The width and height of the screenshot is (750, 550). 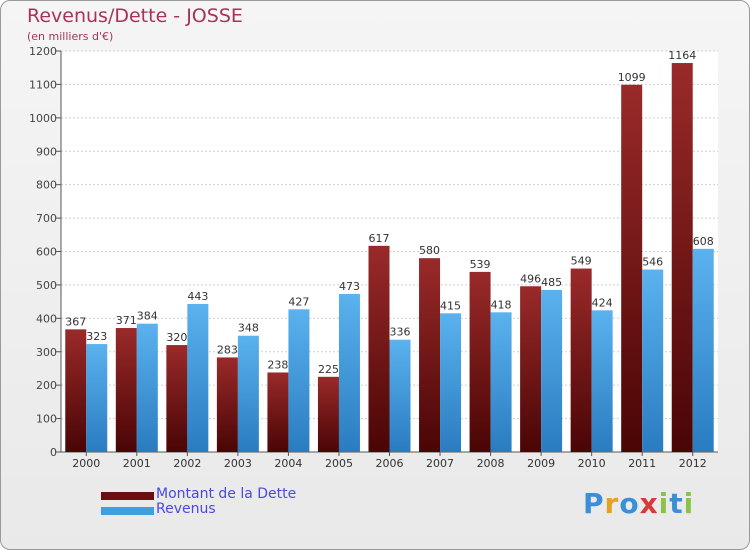 What do you see at coordinates (400, 332) in the screenshot?
I see `data-label: 336` at bounding box center [400, 332].